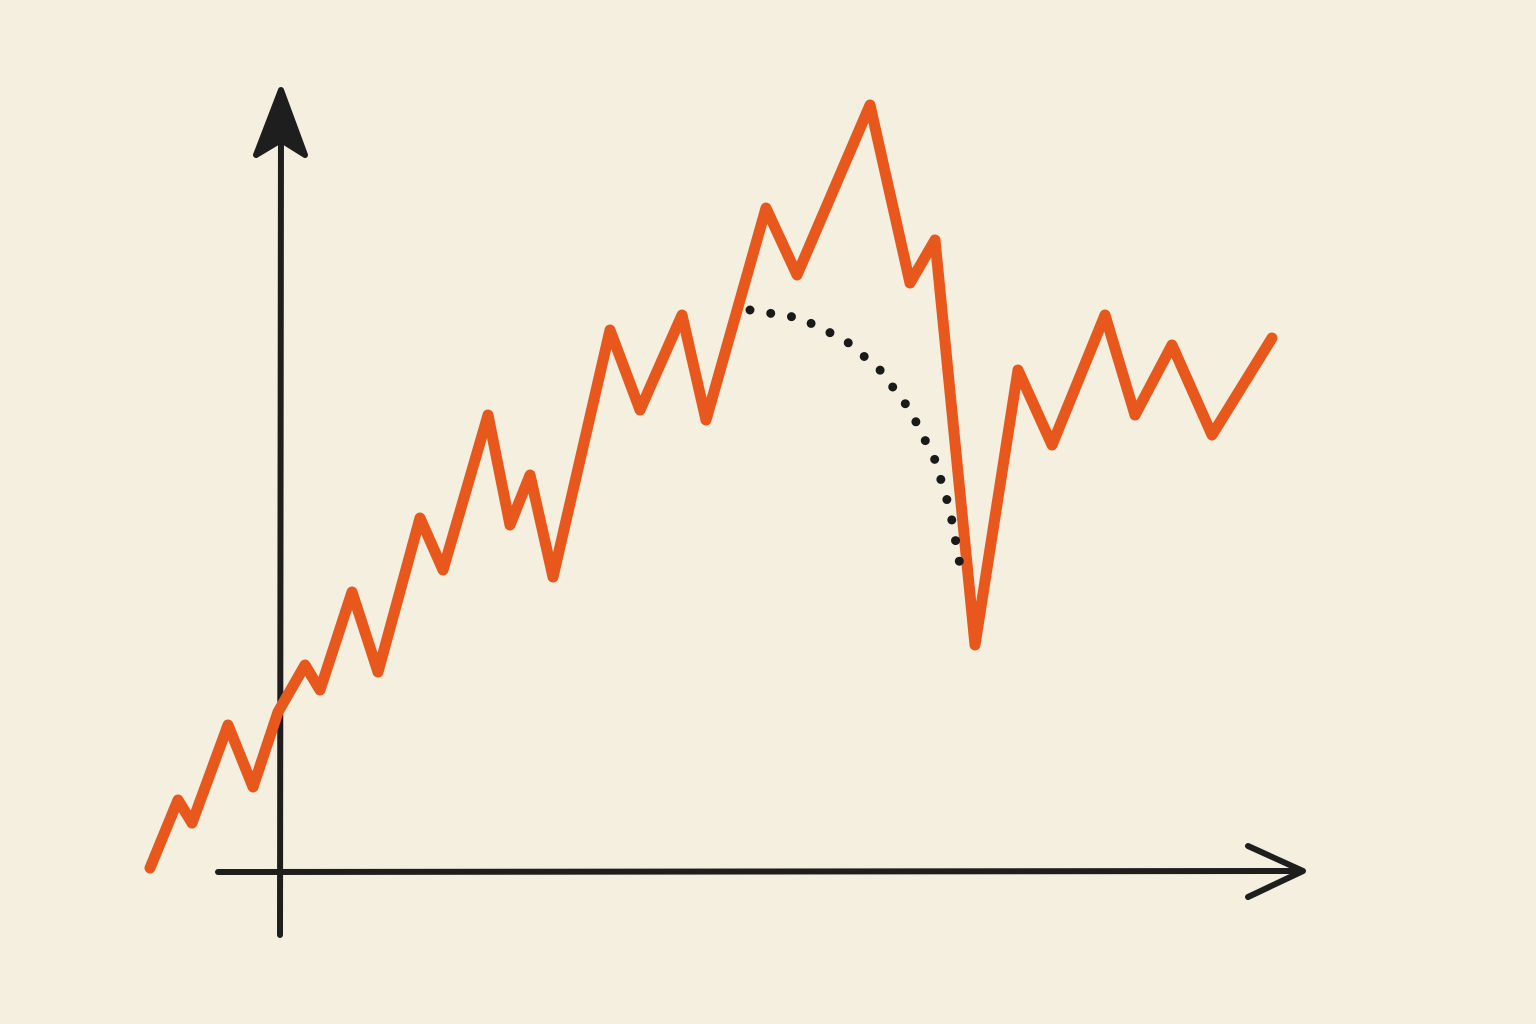 The height and width of the screenshot is (1024, 1536). Describe the element at coordinates (1275, 871) in the screenshot. I see `x-axis-arrow` at that location.